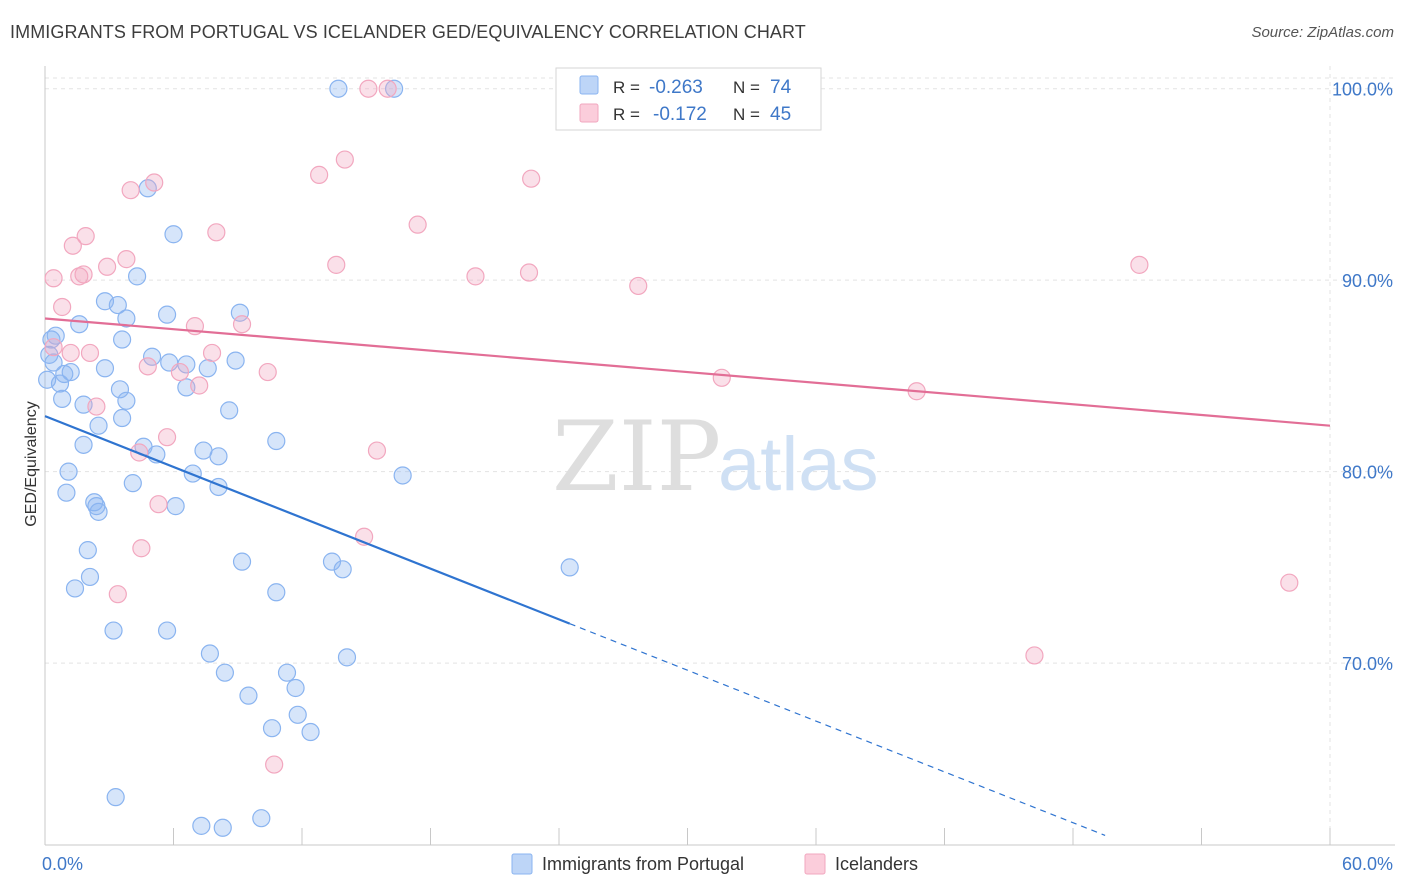 The height and width of the screenshot is (892, 1406). I want to click on y-tick-label-2: 90.0%, so click(1367, 281).